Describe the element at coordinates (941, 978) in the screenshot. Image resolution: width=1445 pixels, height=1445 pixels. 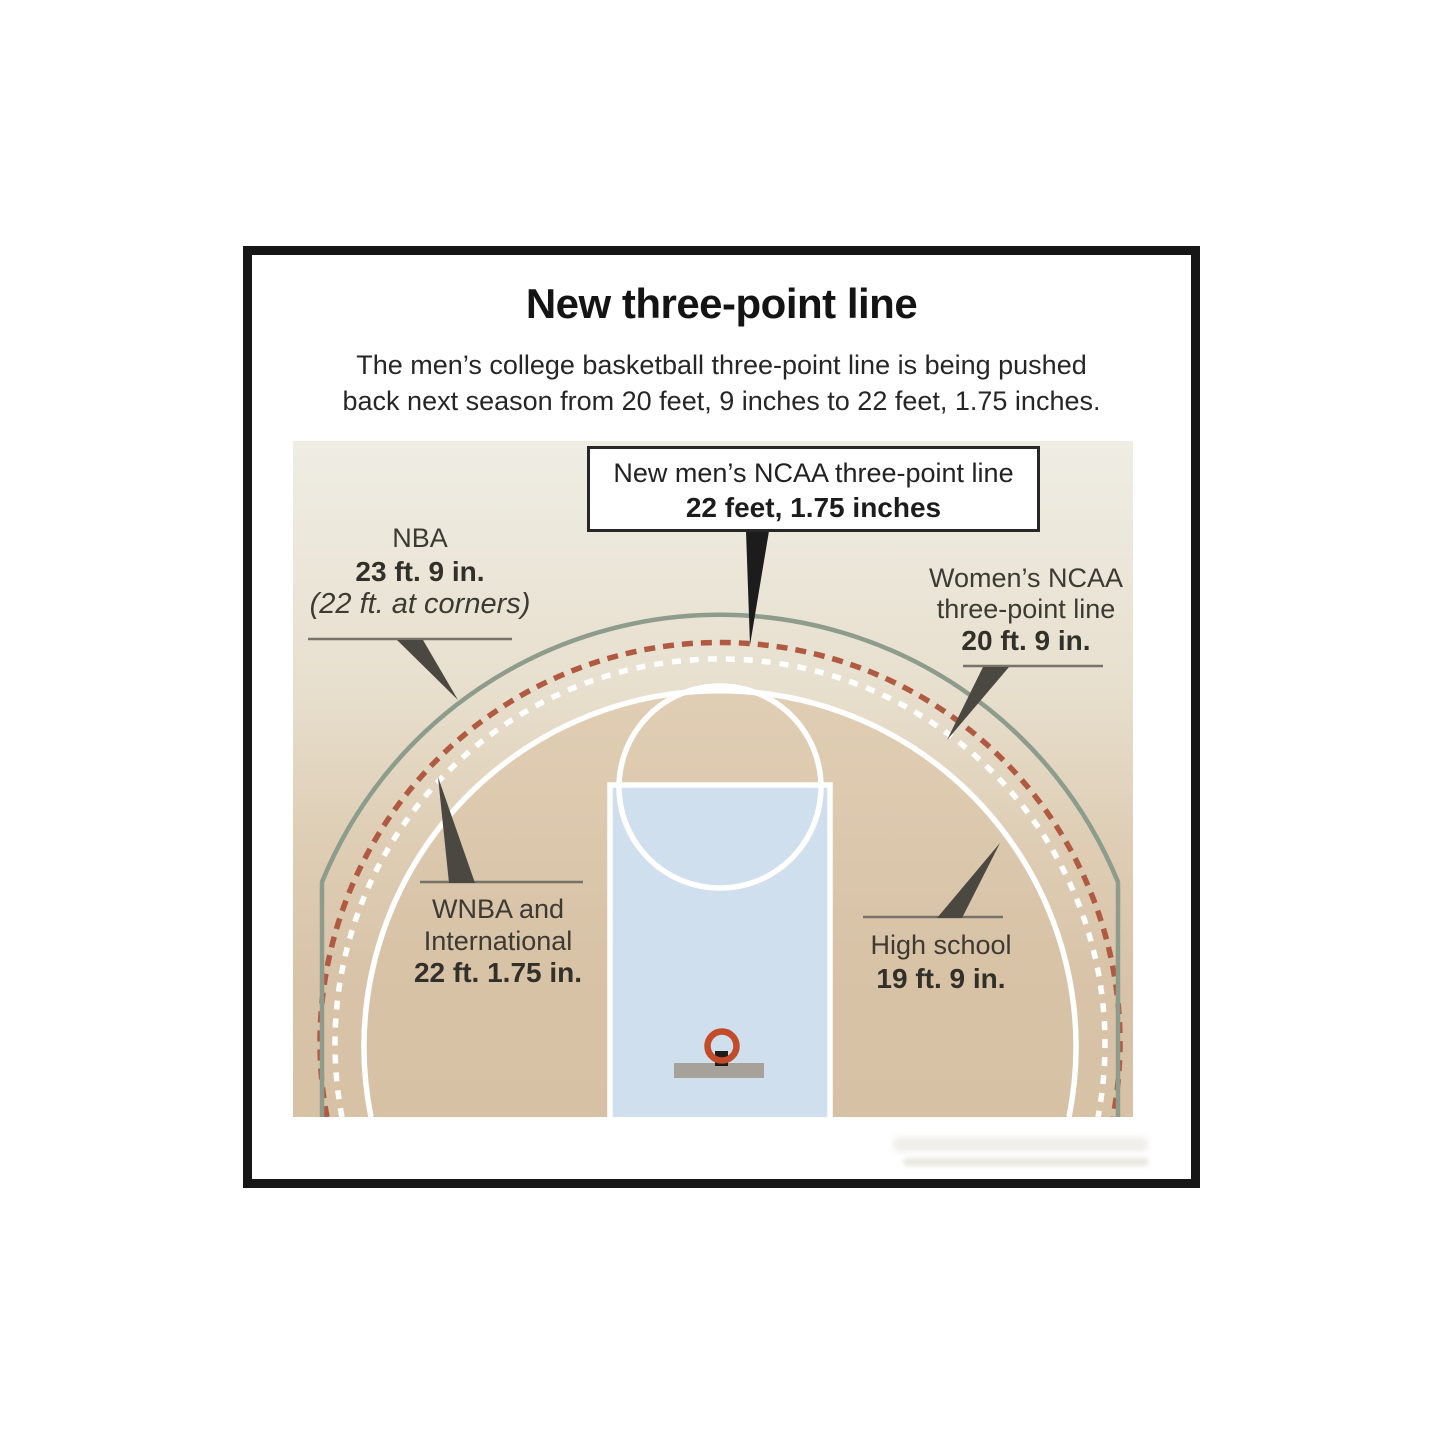
I see `high-school-distance: 19 ft. 9 in.` at that location.